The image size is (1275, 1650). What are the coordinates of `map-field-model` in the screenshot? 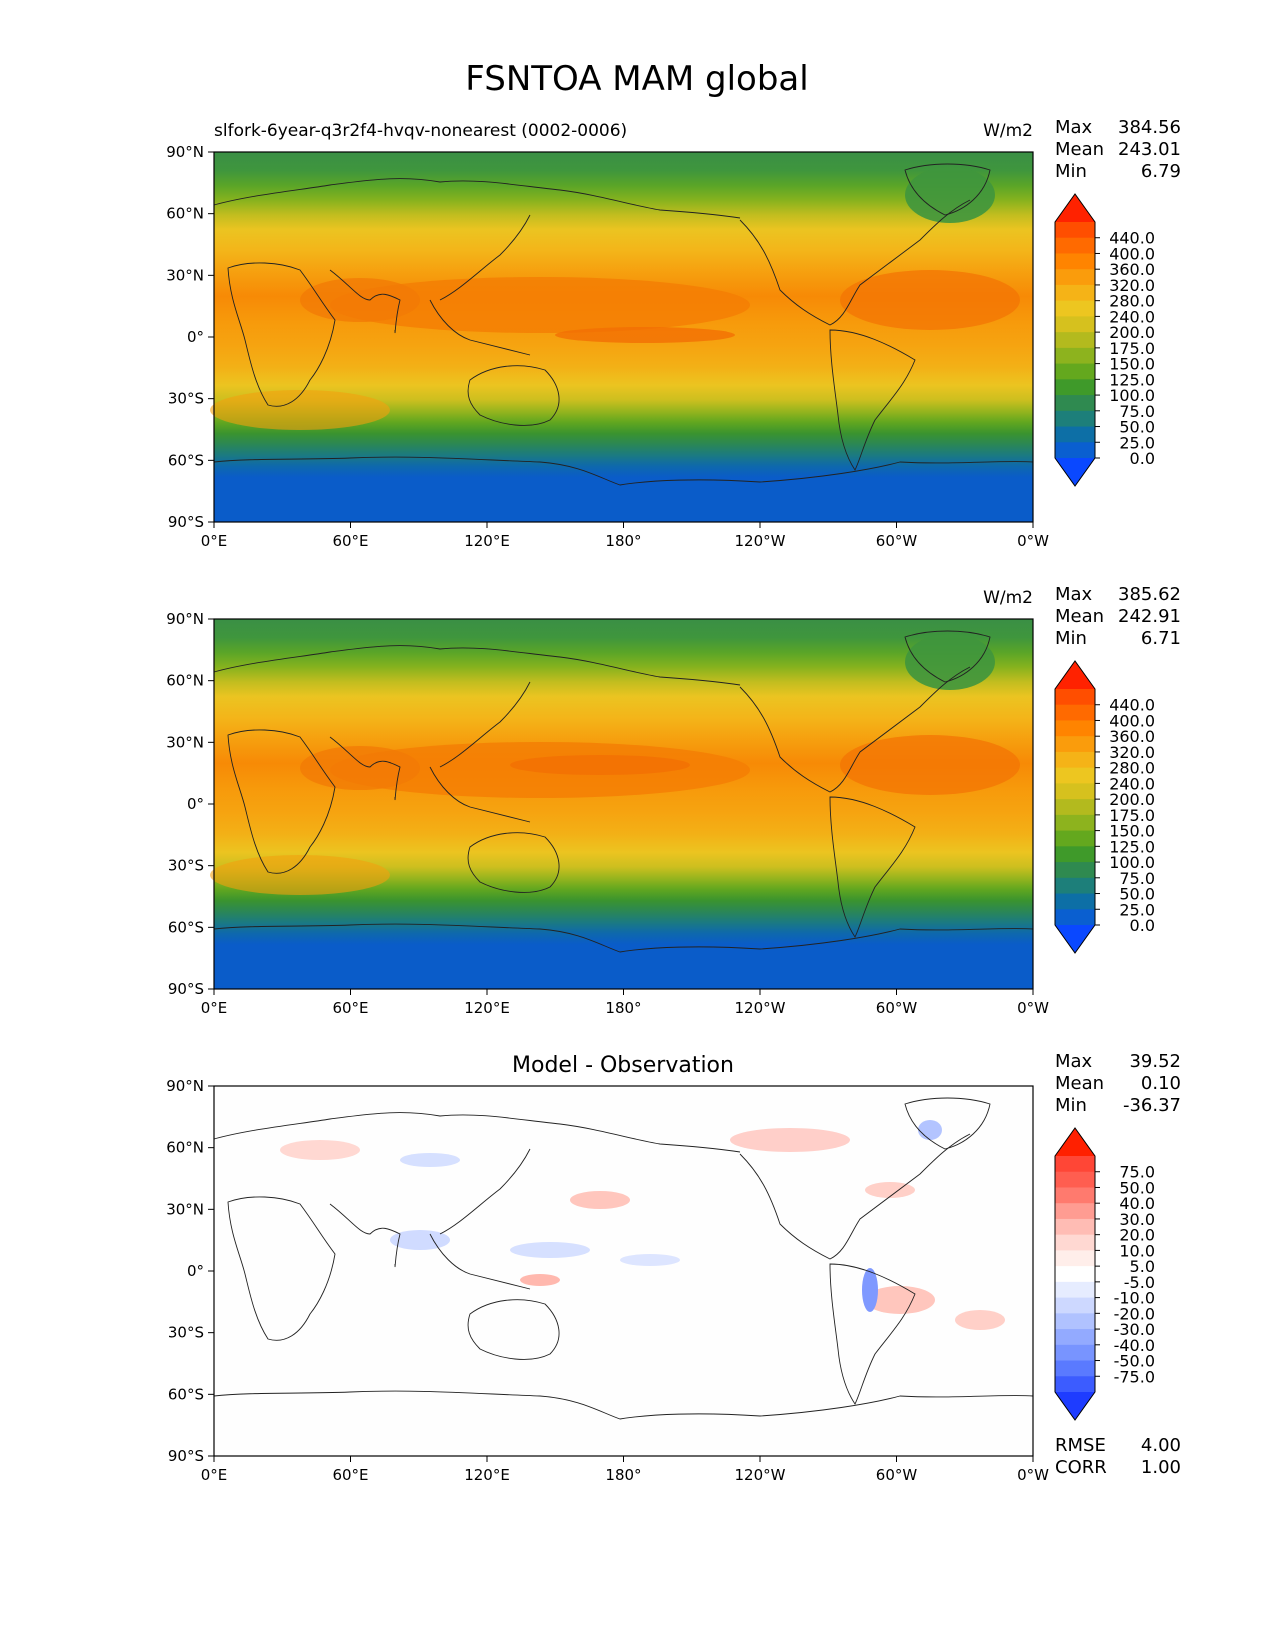 It's located at (622, 337).